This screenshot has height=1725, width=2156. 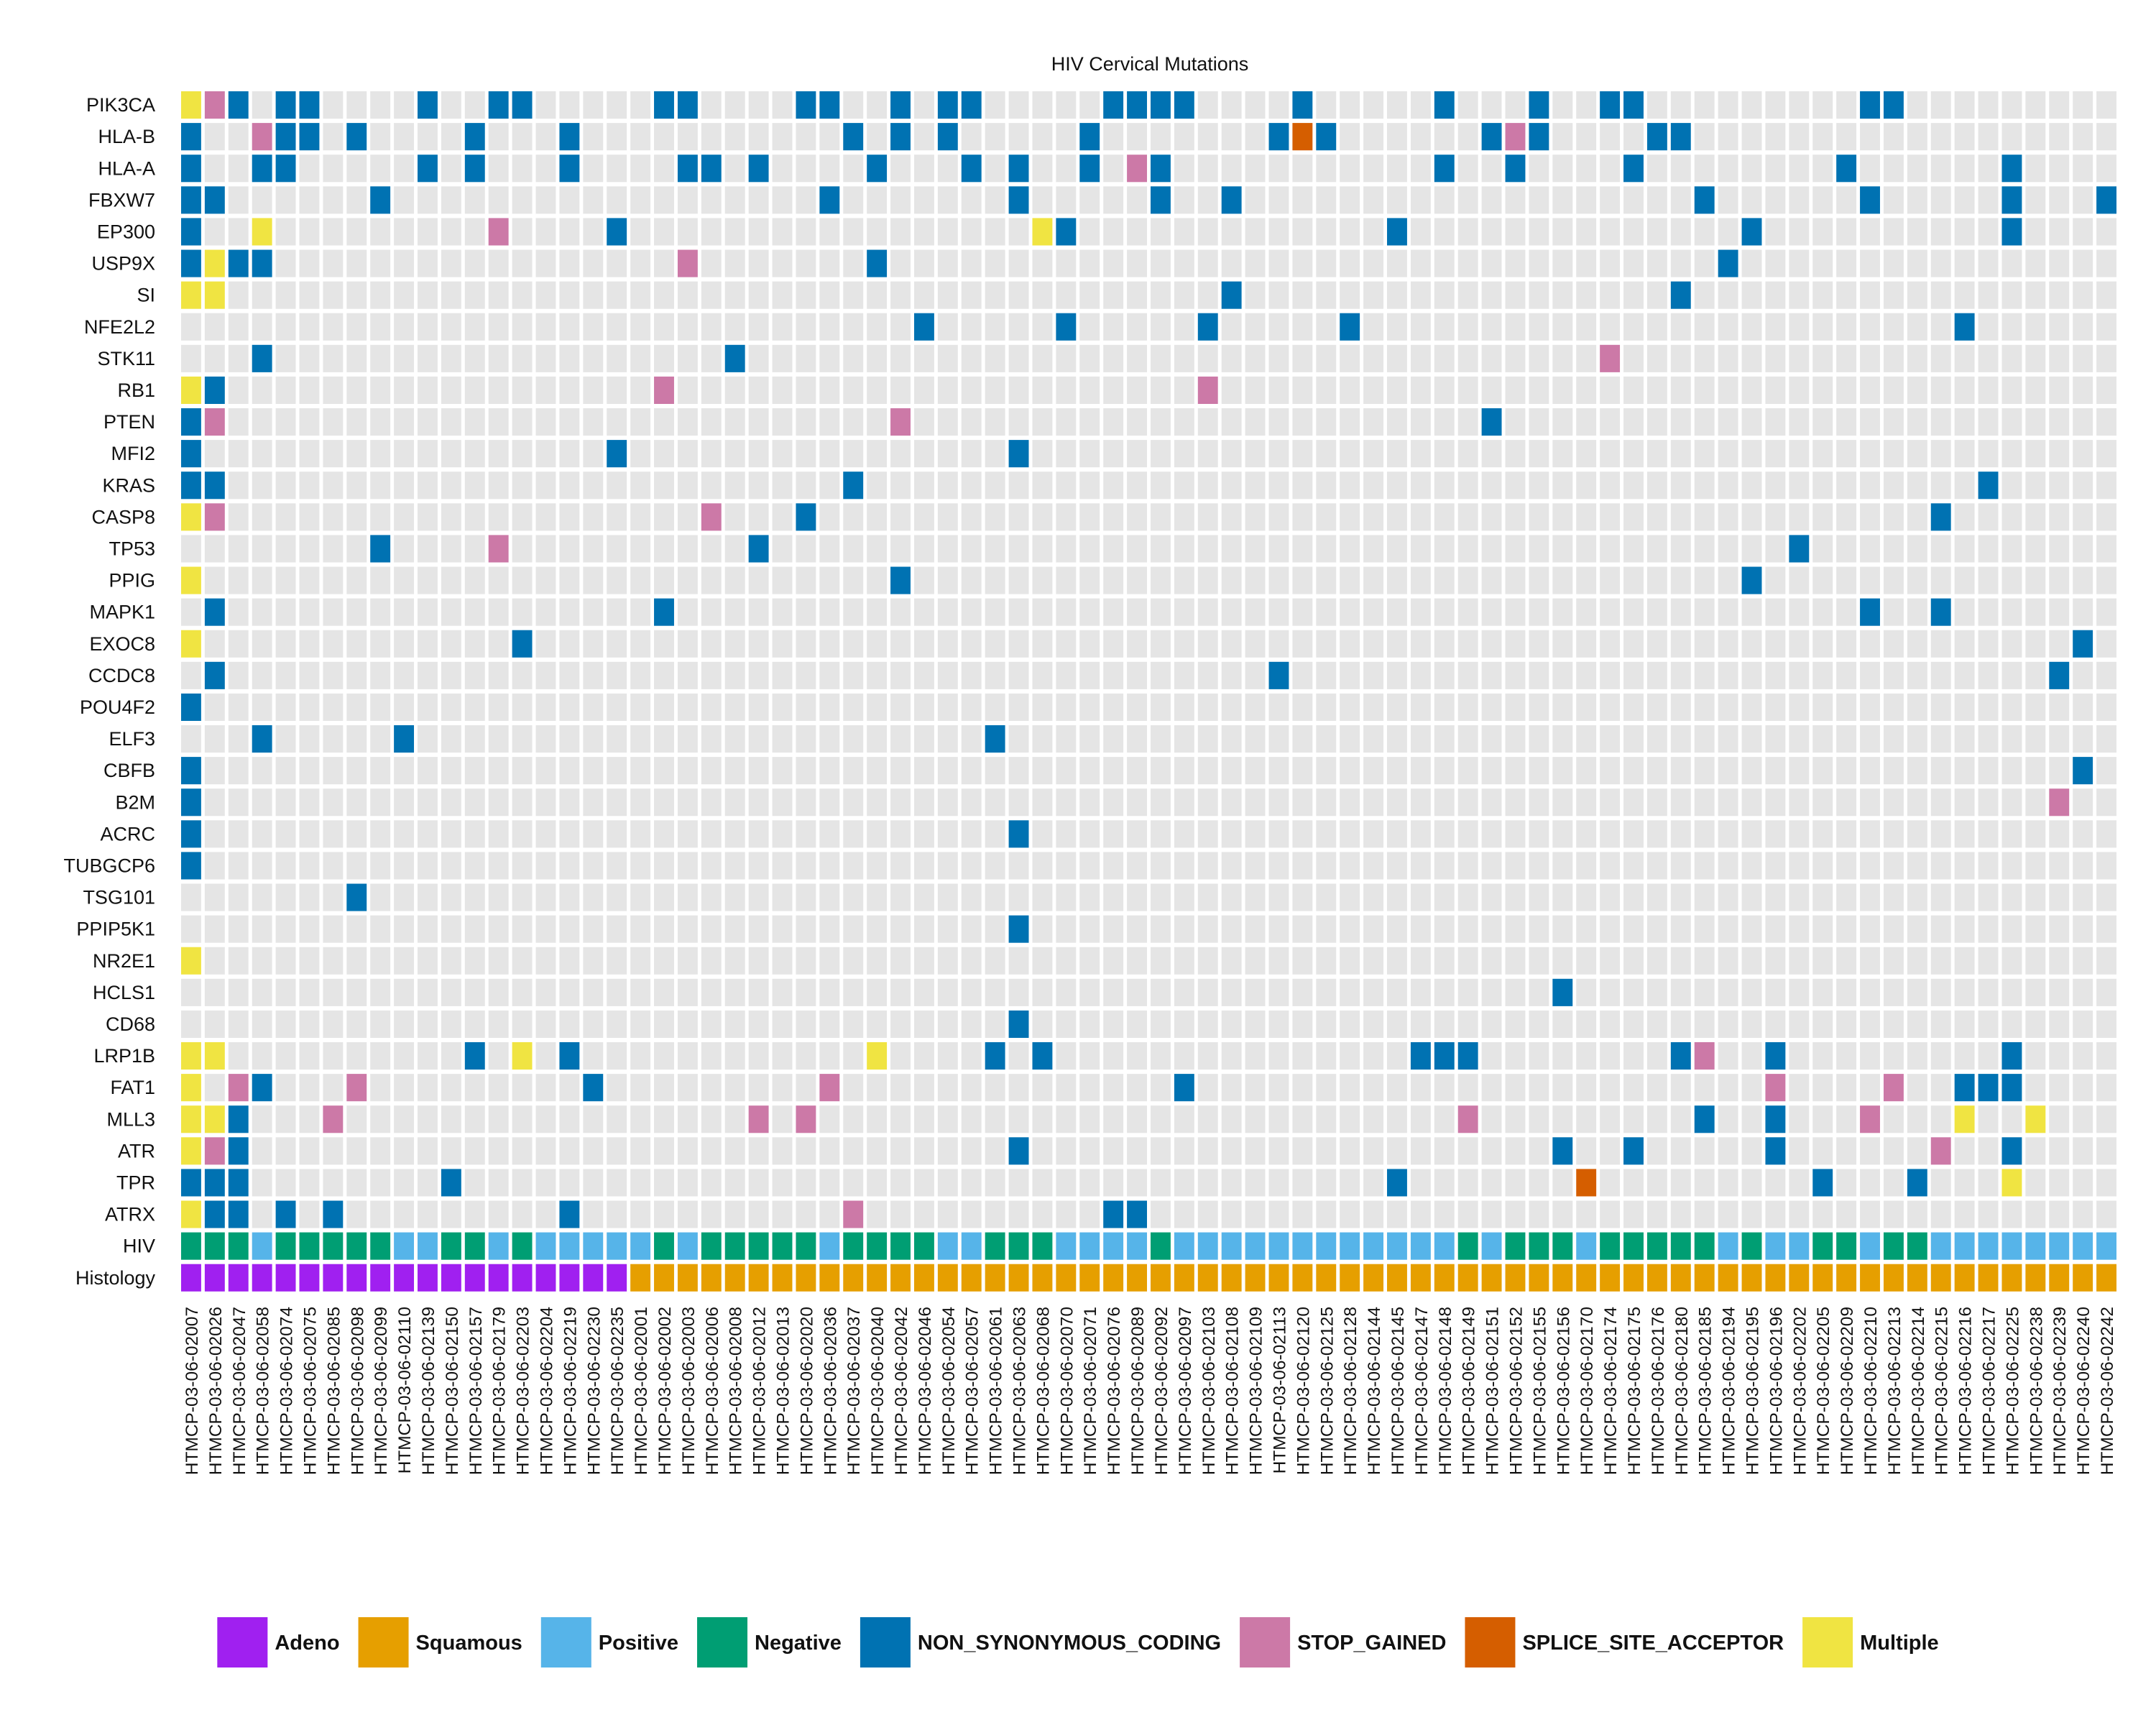 I want to click on legend-key, so click(x=565, y=1642).